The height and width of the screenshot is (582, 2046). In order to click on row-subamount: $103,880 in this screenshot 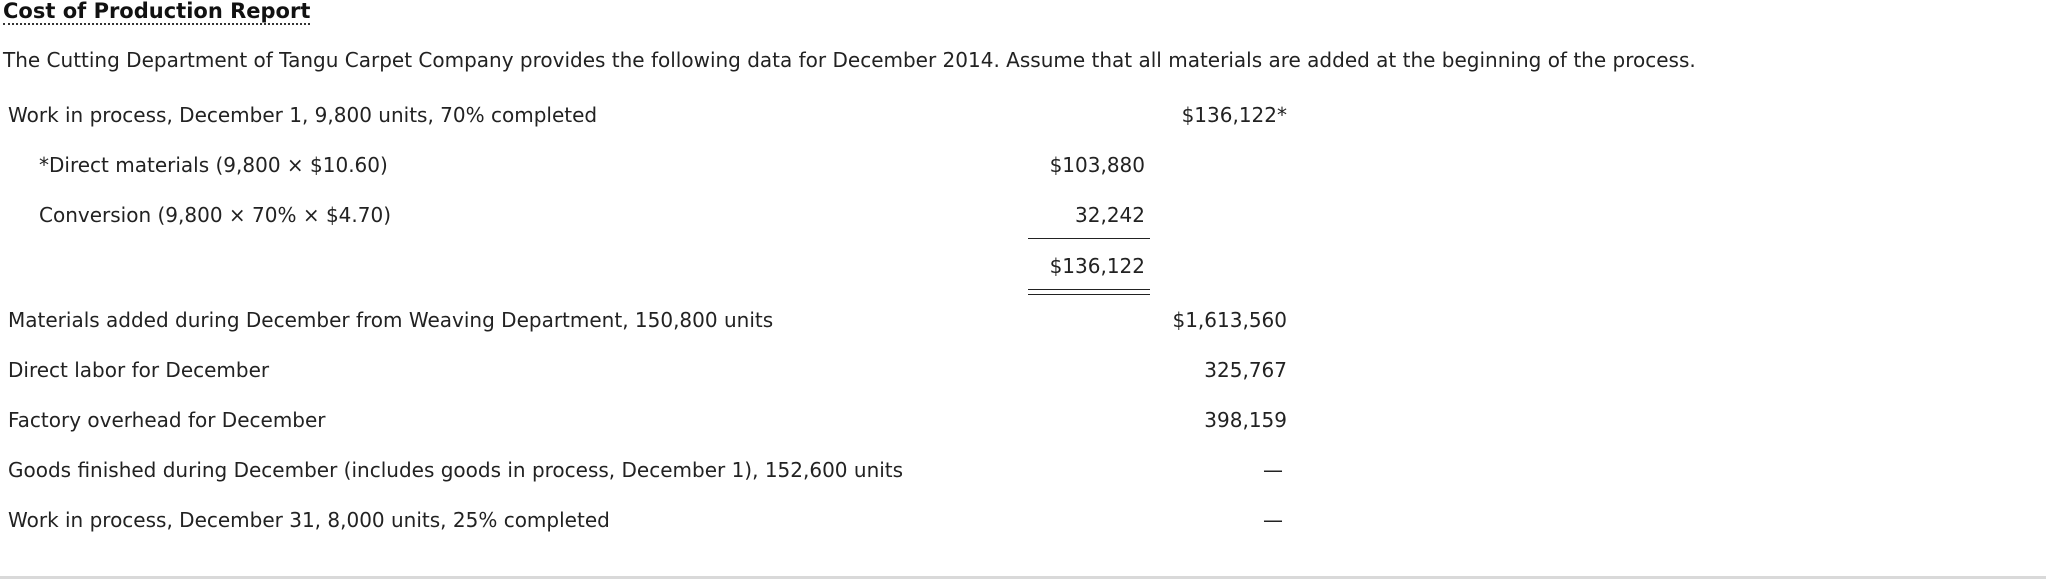, I will do `click(1097, 165)`.